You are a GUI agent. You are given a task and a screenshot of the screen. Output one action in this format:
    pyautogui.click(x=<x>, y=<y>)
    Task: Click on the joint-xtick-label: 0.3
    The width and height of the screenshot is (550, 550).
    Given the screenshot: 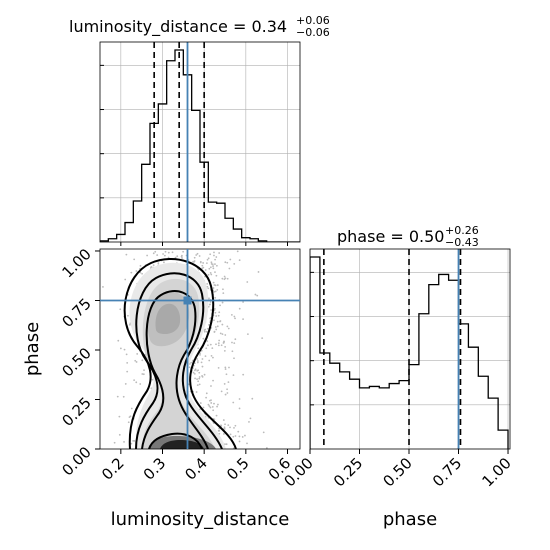 What is the action you would take?
    pyautogui.click(x=155, y=469)
    